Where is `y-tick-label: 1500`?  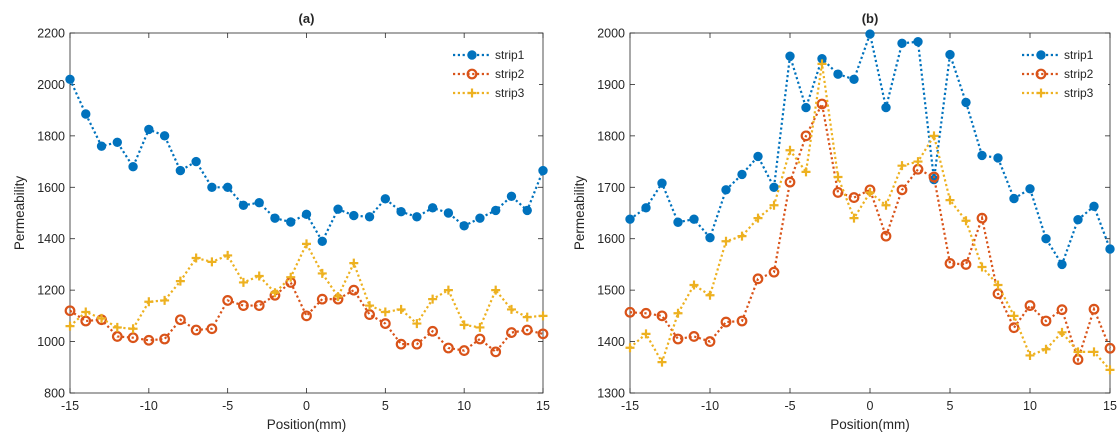 y-tick-label: 1500 is located at coordinates (611, 291).